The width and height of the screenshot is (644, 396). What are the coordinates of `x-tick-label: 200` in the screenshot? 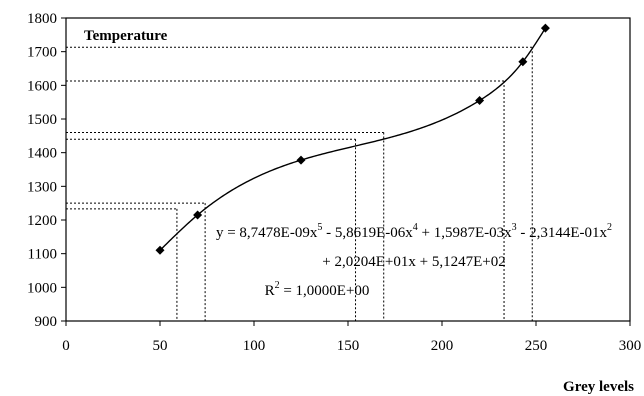 It's located at (442, 346).